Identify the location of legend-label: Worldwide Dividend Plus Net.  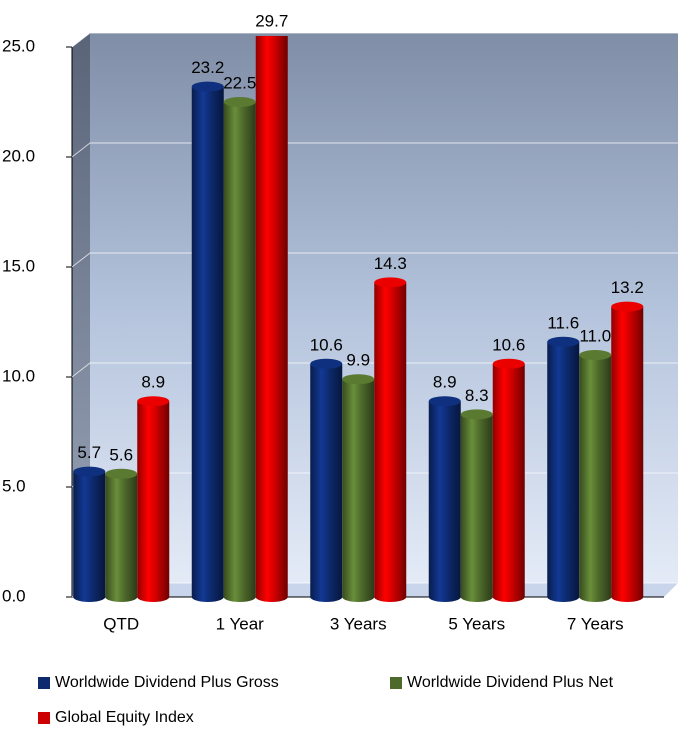
(510, 682).